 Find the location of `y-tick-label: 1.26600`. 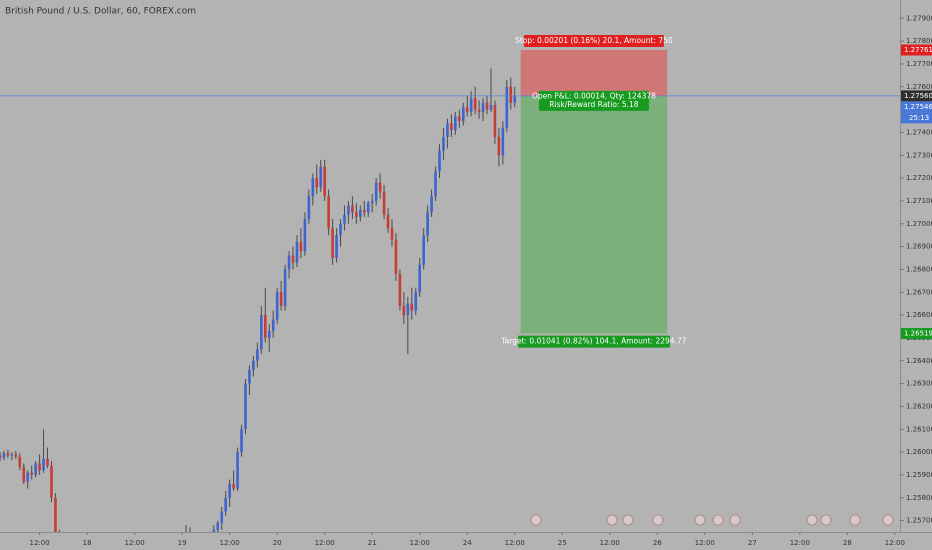

y-tick-label: 1.26600 is located at coordinates (919, 315).